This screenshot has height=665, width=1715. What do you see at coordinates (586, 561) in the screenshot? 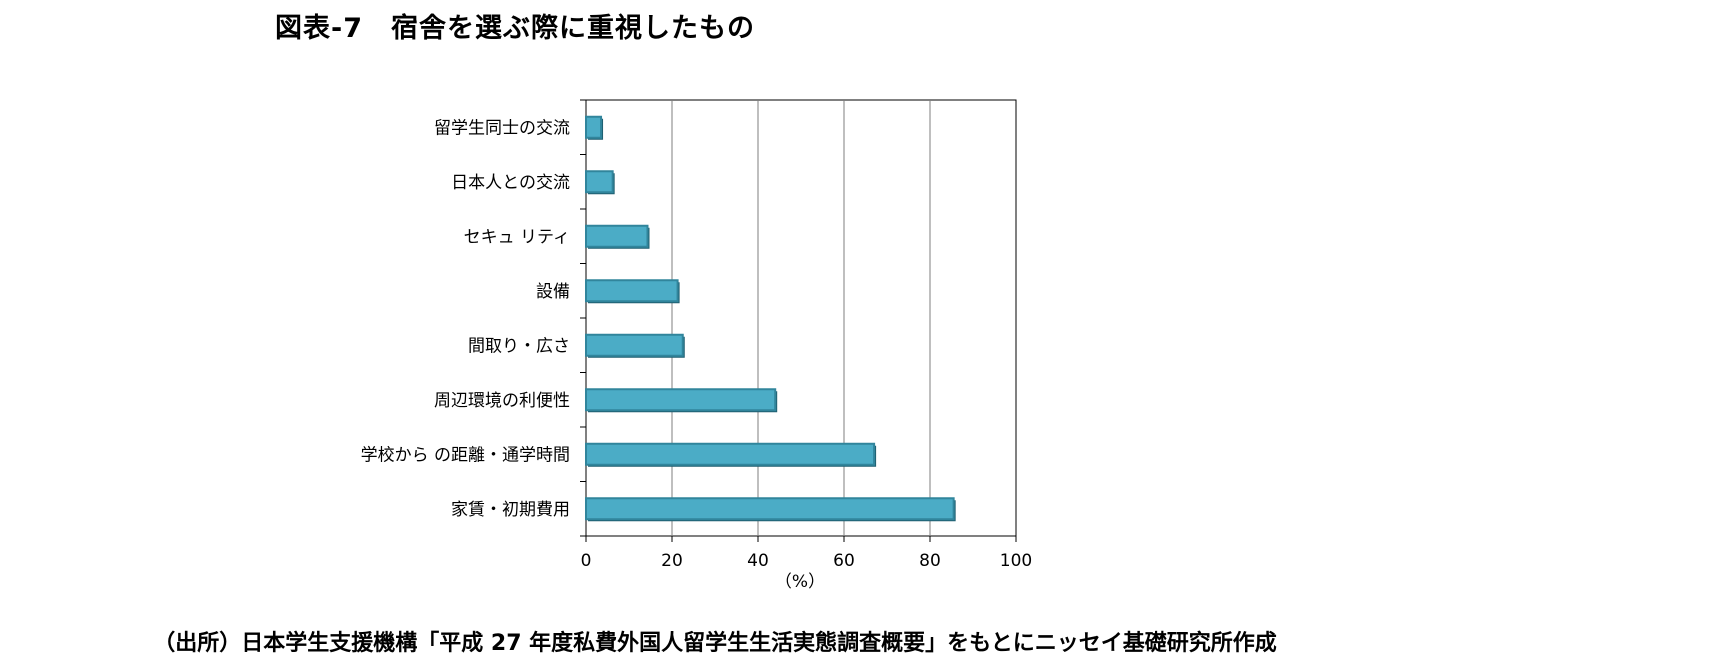
I see `x-tick-label: 0` at bounding box center [586, 561].